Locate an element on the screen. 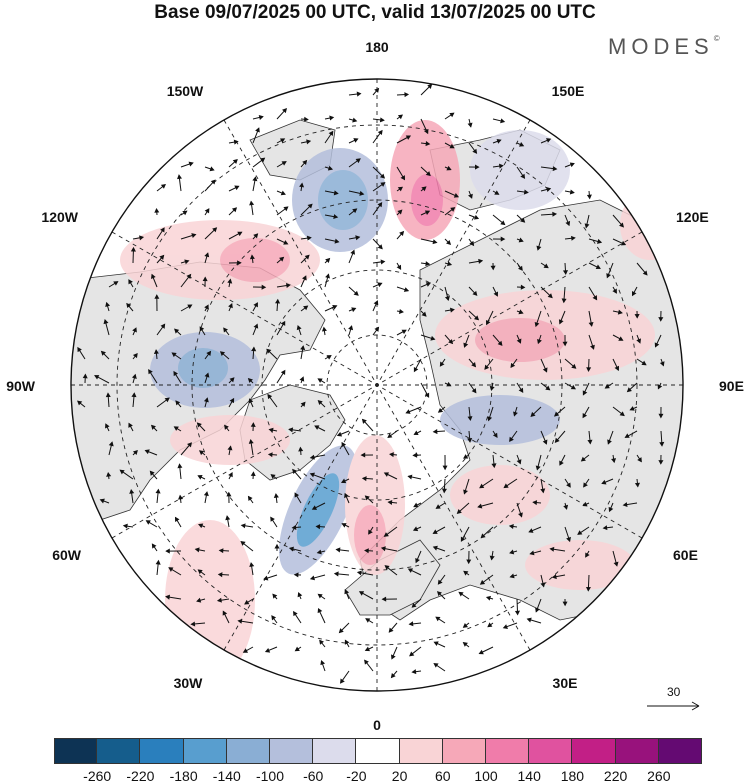  colorbar-tick-label: -220 is located at coordinates (140, 776).